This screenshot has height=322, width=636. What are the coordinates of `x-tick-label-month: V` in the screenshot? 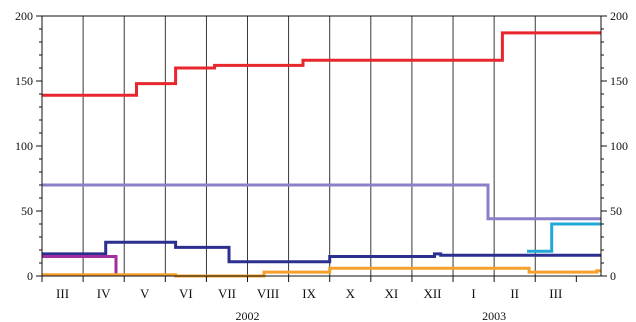 It's located at (145, 293).